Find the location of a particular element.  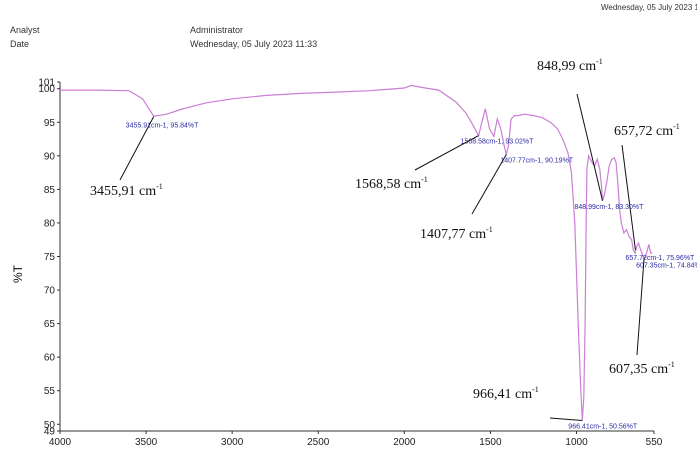

y-tick-label: 70 is located at coordinates (50, 291).